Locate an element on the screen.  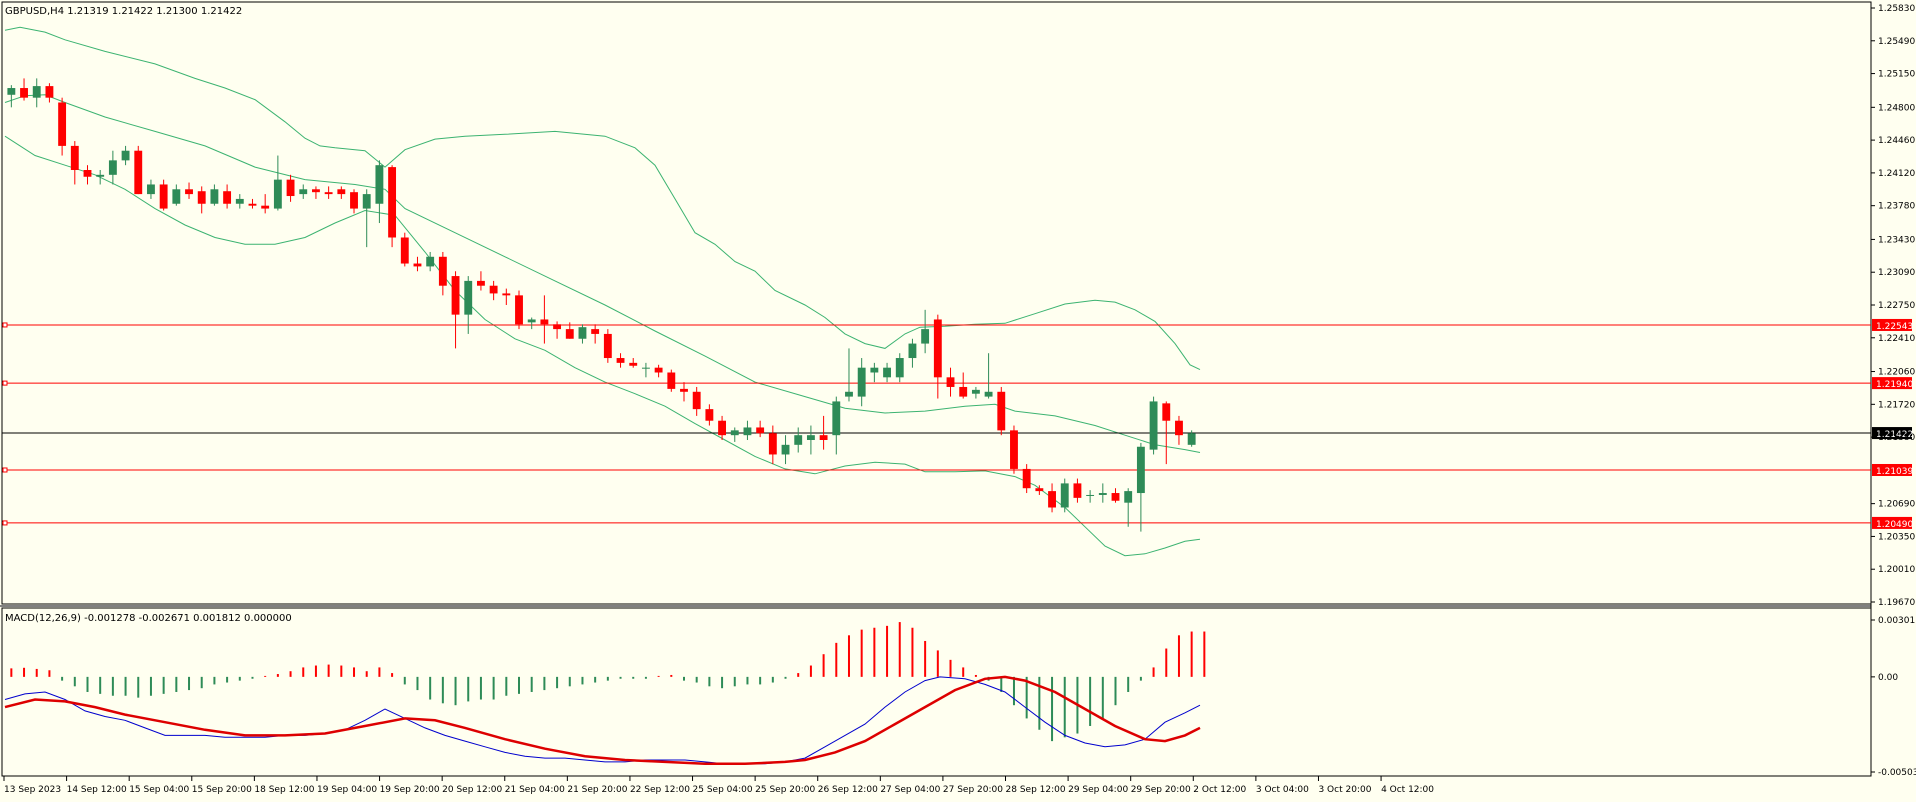
level-price-label: 1.20490 is located at coordinates (1894, 525).